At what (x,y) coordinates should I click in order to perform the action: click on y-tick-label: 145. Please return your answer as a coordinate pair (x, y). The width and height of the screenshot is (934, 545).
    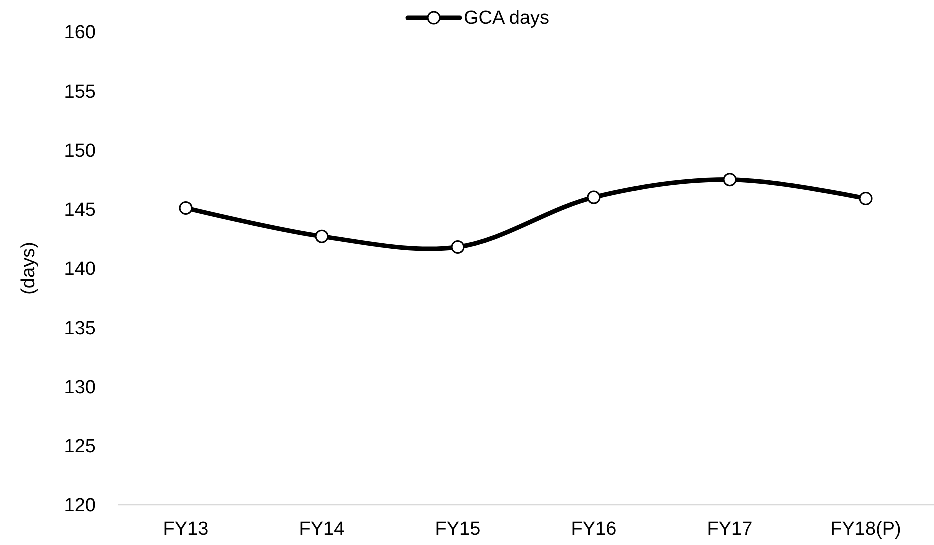
    Looking at the image, I should click on (80, 211).